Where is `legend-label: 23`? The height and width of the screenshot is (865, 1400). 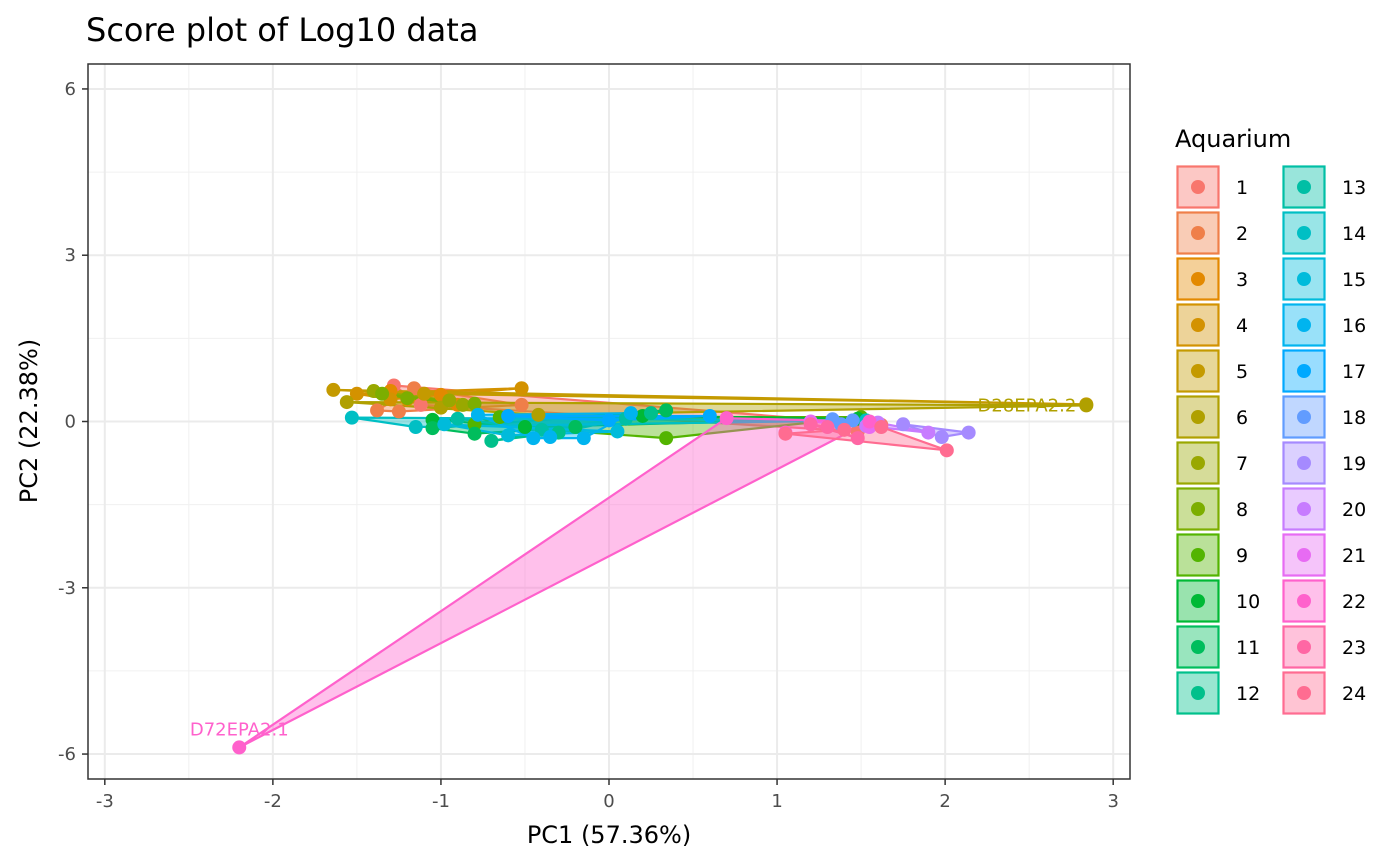 legend-label: 23 is located at coordinates (1354, 648).